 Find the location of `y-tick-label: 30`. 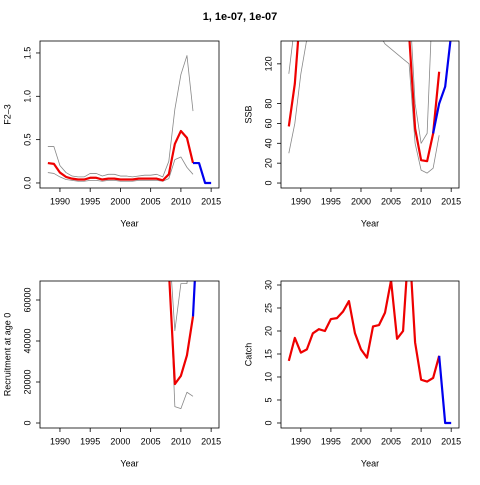

y-tick-label: 30 is located at coordinates (268, 285).